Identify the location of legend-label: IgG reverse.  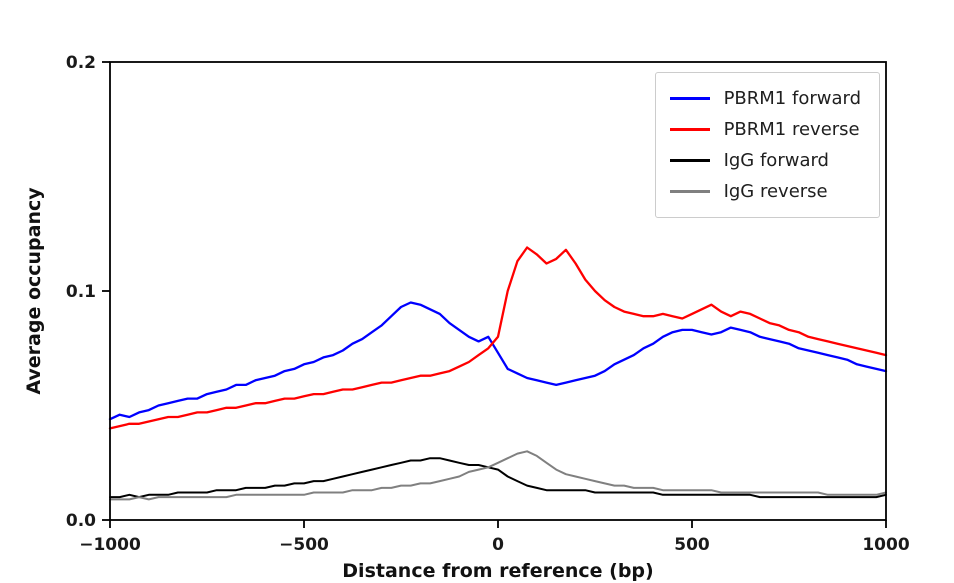
(775, 191).